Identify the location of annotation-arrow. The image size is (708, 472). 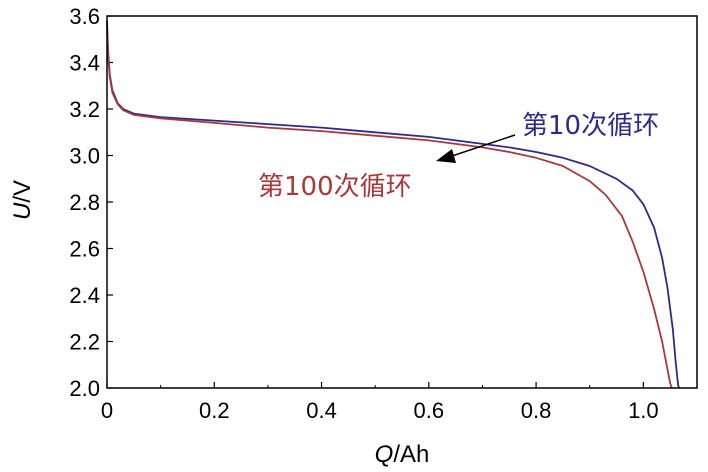
(480, 146).